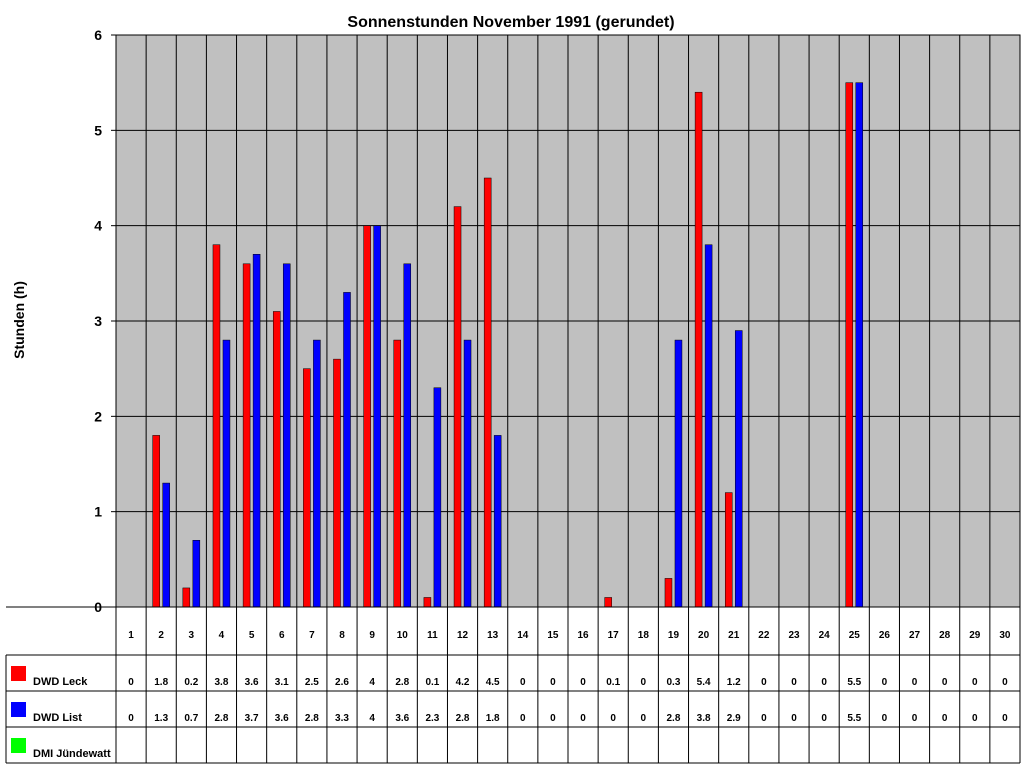 This screenshot has height=768, width=1024. Describe the element at coordinates (734, 718) in the screenshot. I see `table-value: 2.9` at that location.